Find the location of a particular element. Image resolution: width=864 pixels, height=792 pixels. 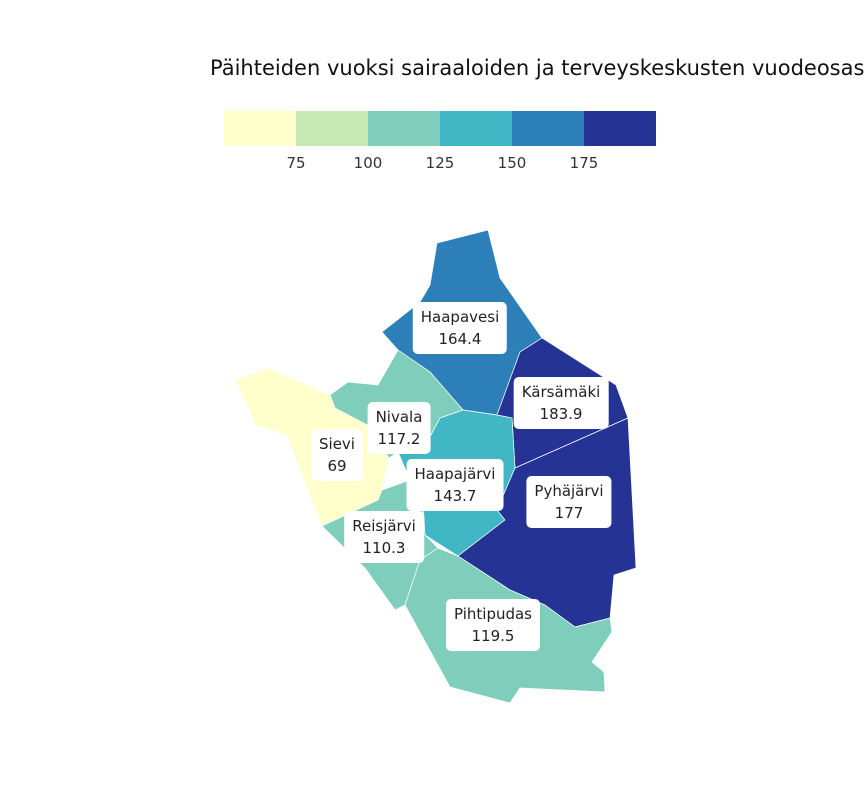

color-legend: 75 100 125 150 175 is located at coordinates (440, 141).